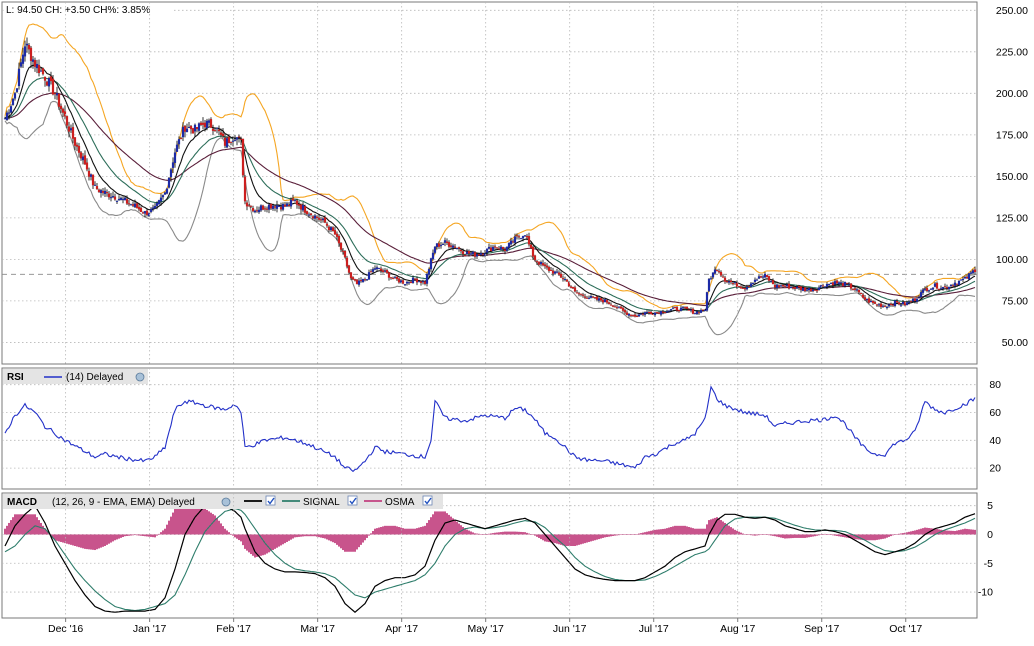  I want to click on osma-checkbox, so click(427, 500).